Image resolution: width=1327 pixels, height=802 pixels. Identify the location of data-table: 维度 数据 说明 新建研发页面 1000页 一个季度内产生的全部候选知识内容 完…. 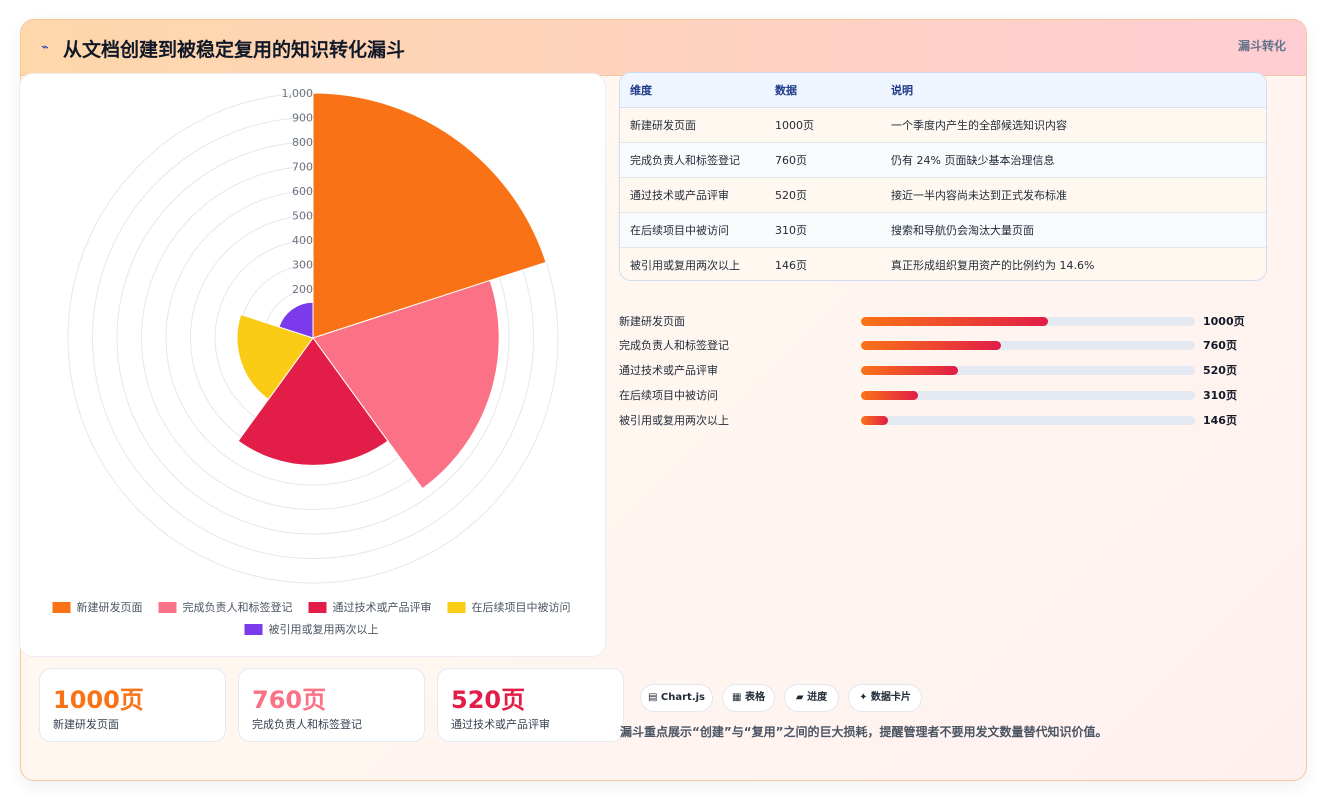
(943, 176).